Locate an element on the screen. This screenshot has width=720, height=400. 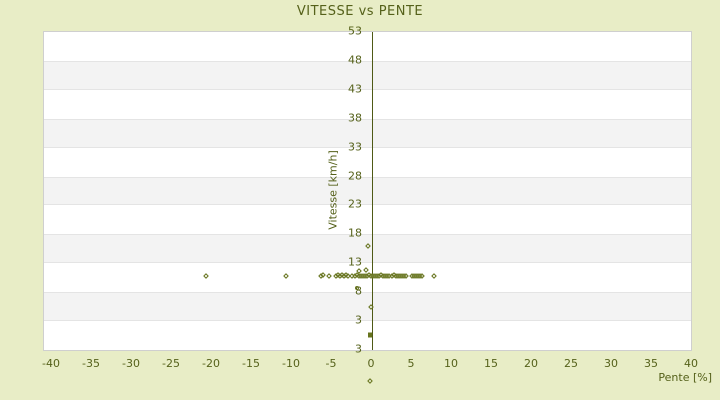
x-tick-label: -25 is located at coordinates (171, 363).